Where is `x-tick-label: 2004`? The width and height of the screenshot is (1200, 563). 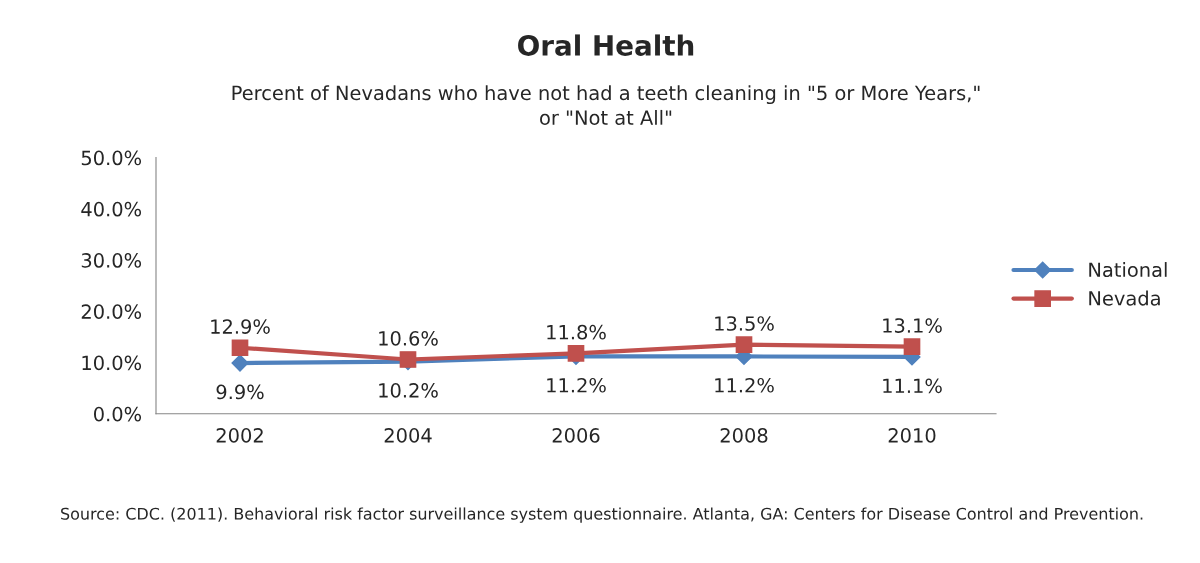 x-tick-label: 2004 is located at coordinates (408, 435).